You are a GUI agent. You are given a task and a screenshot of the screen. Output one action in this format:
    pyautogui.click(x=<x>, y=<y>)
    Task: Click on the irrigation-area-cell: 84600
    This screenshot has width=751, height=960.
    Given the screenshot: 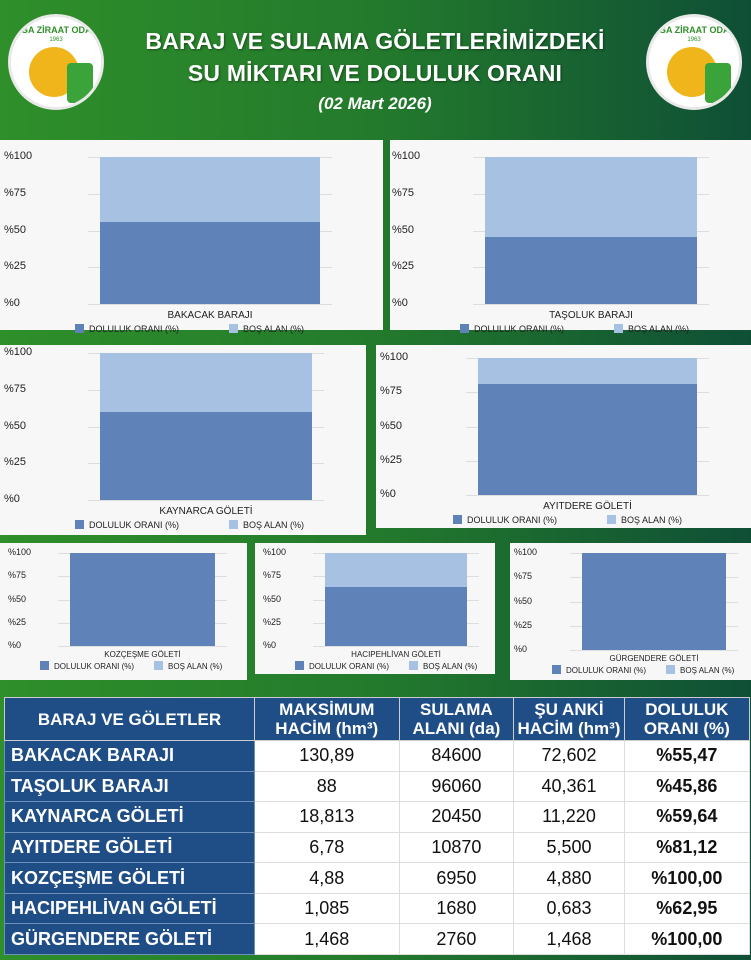 What is the action you would take?
    pyautogui.click(x=456, y=756)
    